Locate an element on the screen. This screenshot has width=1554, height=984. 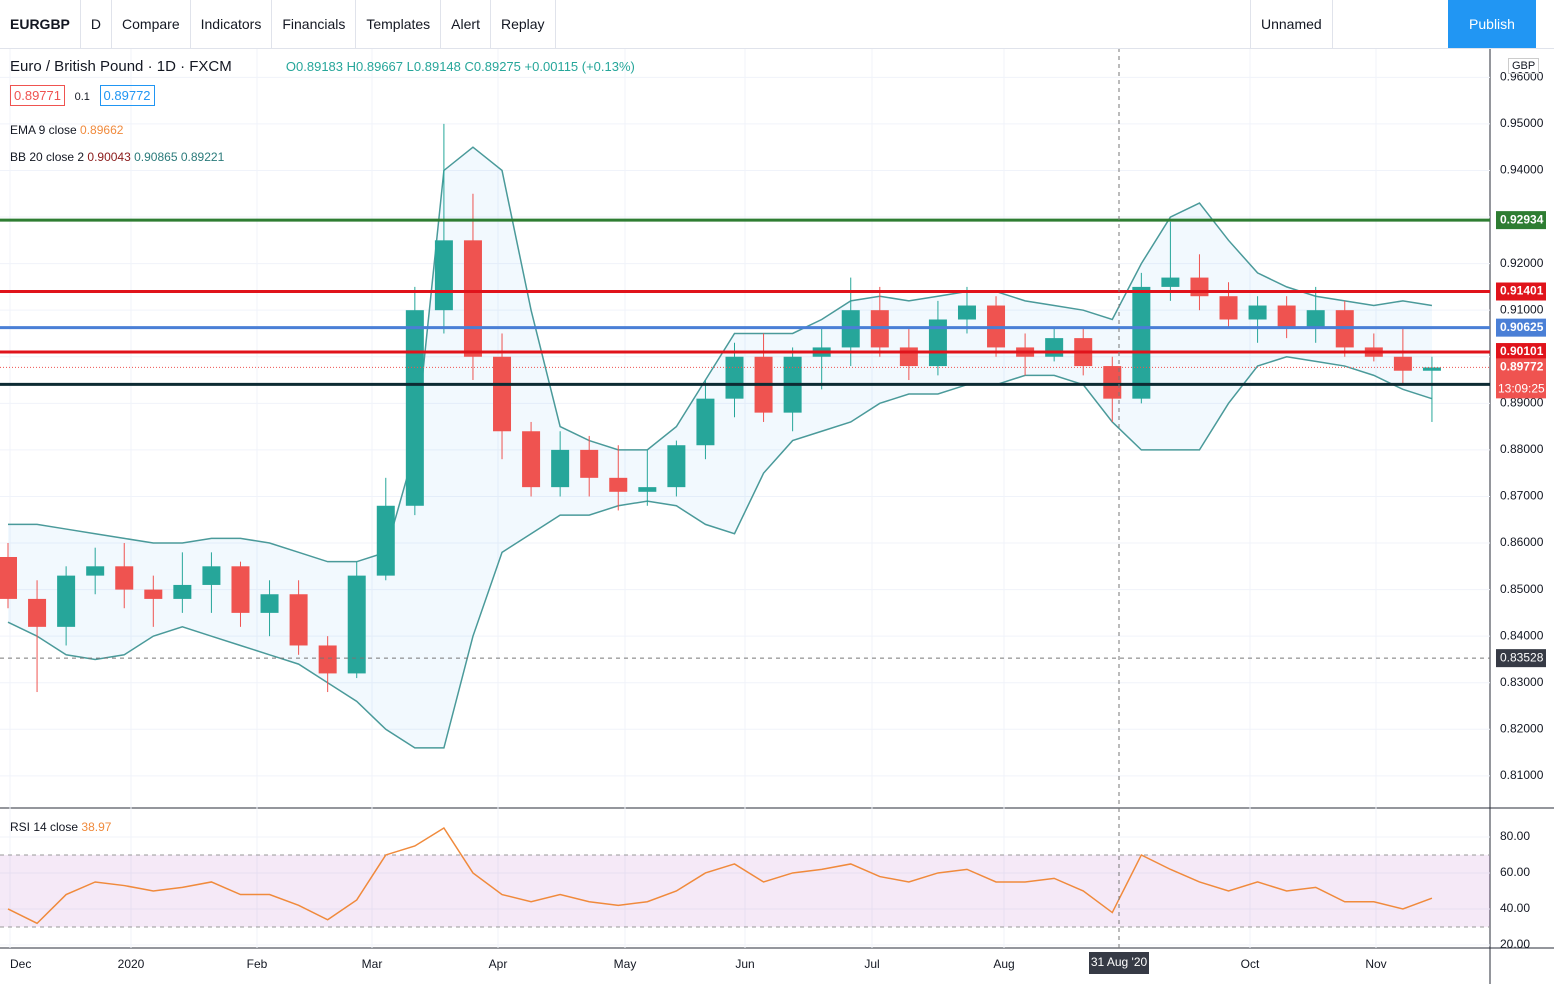
level-label: 0.90101 is located at coordinates (1522, 351).